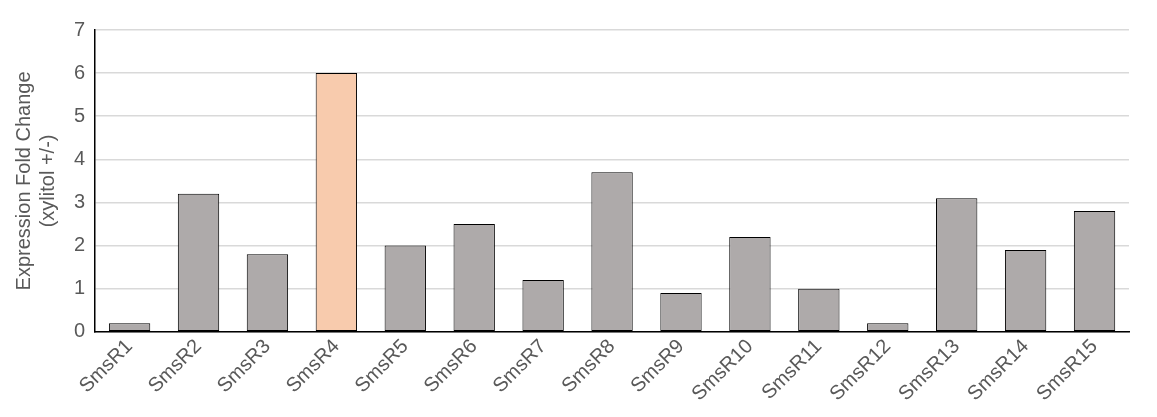  I want to click on y-tick-label: 0, so click(80, 330).